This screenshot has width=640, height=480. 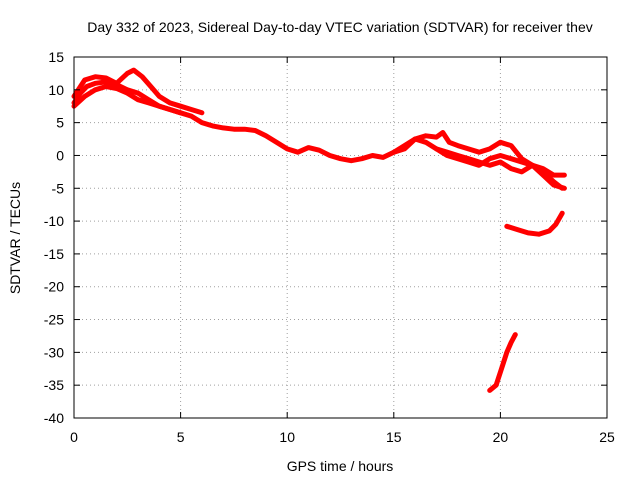 What do you see at coordinates (127, 100) in the screenshot?
I see `series-line-track-c` at bounding box center [127, 100].